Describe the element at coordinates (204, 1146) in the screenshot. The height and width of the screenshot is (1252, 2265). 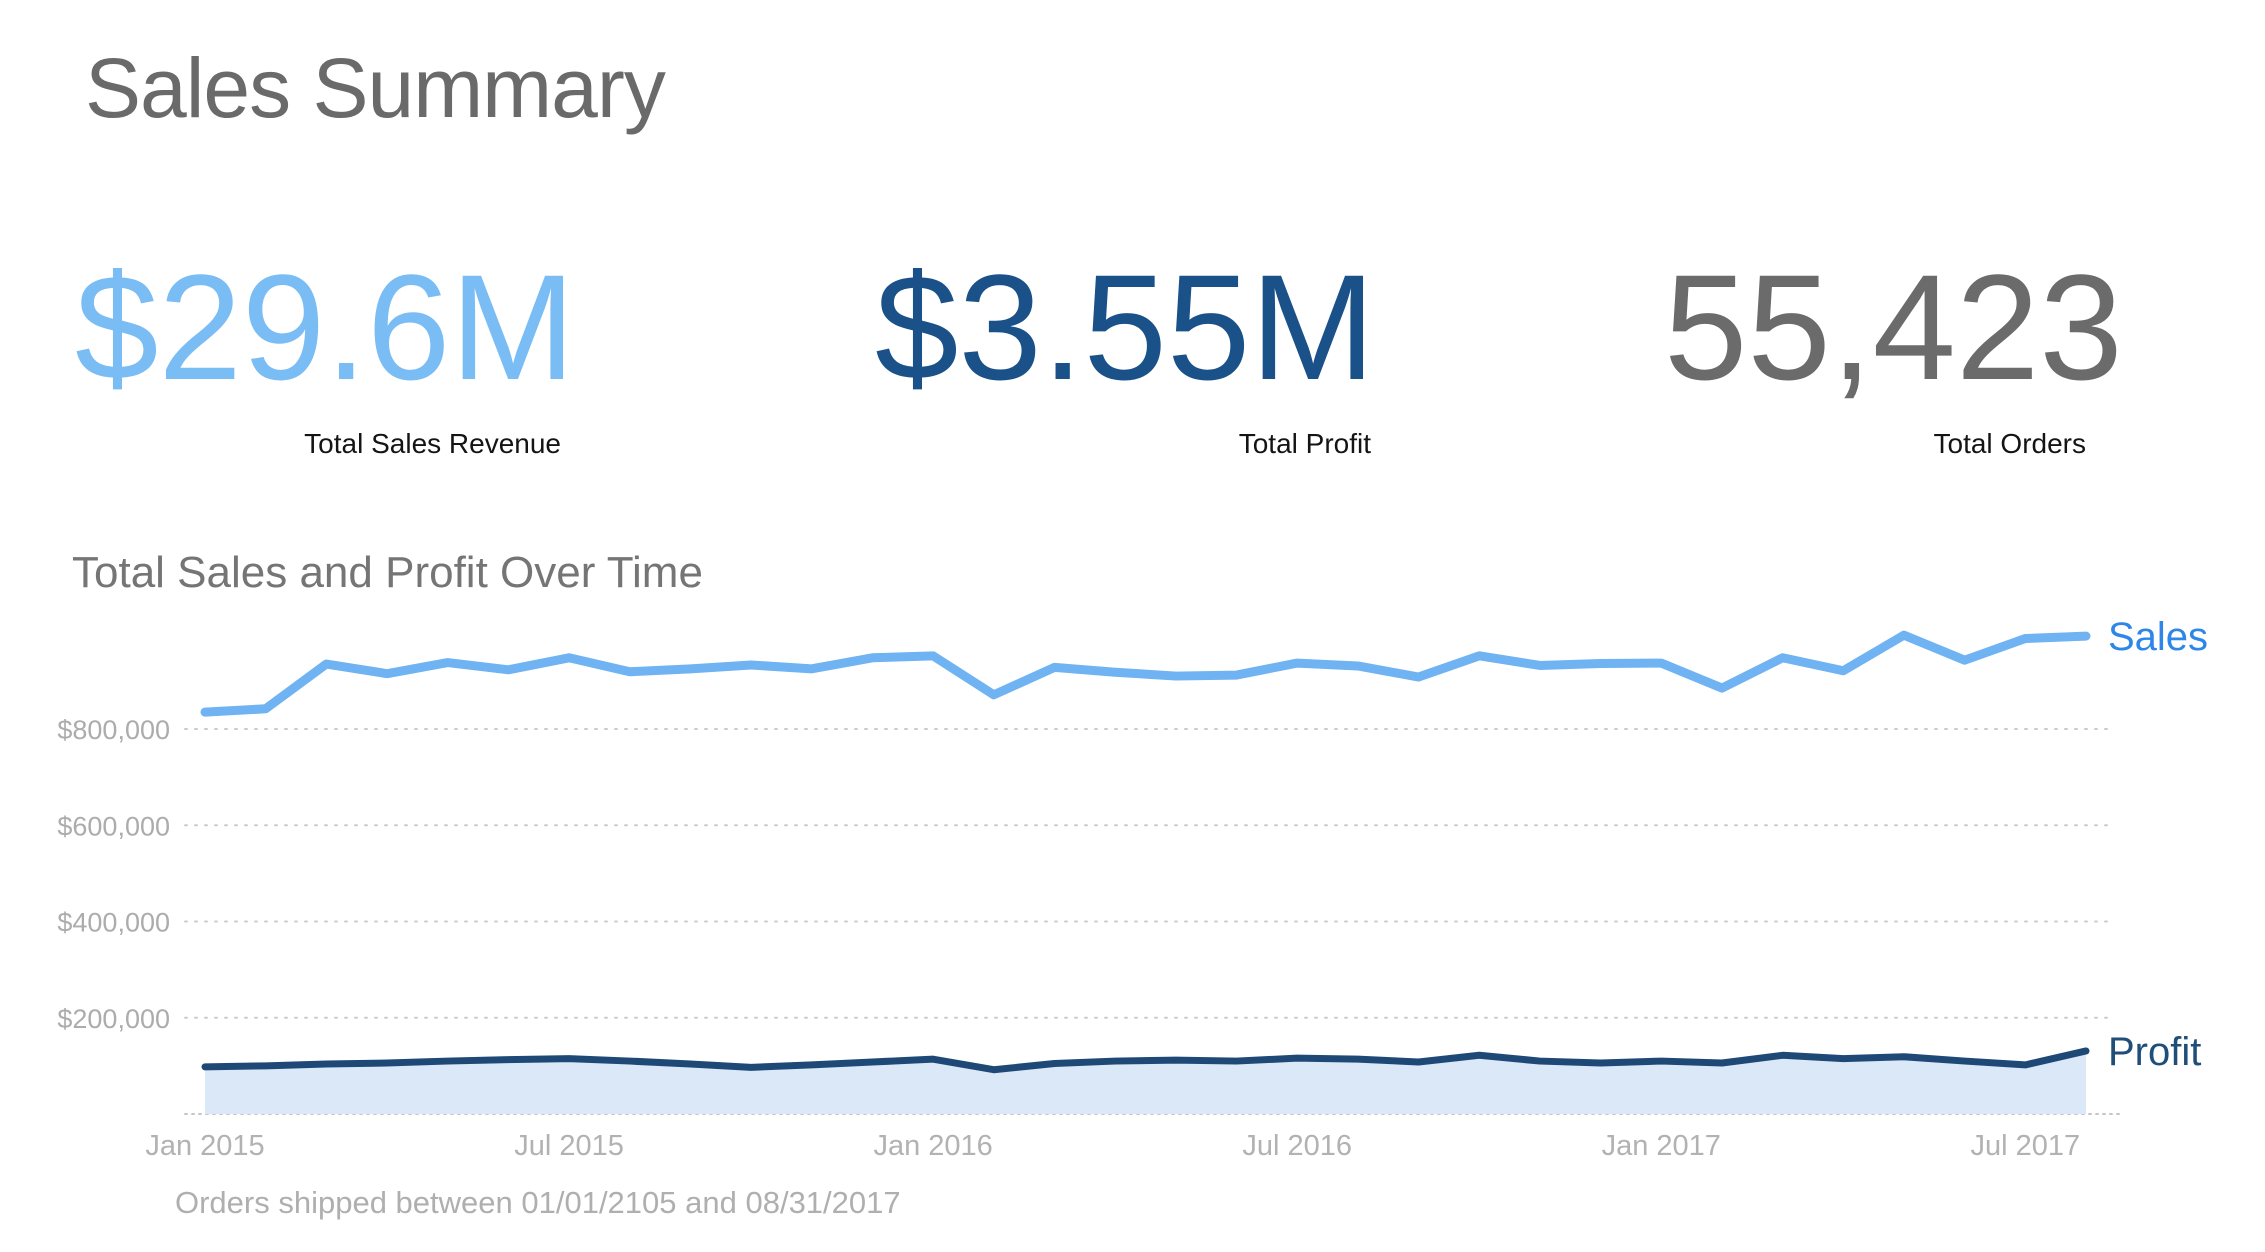
I see `x-axis-label-jan-2015: Jan 2015` at that location.